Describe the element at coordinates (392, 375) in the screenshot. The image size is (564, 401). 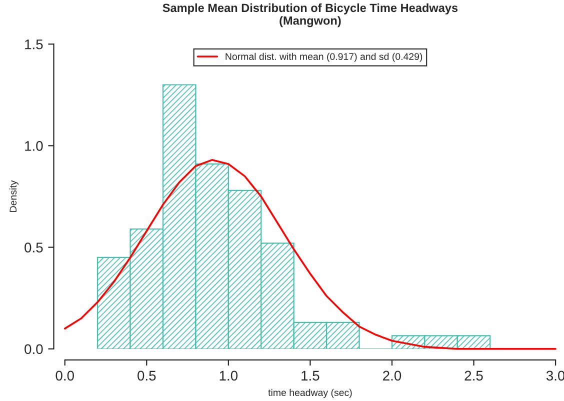
I see `x-tick-label: 2.0` at that location.